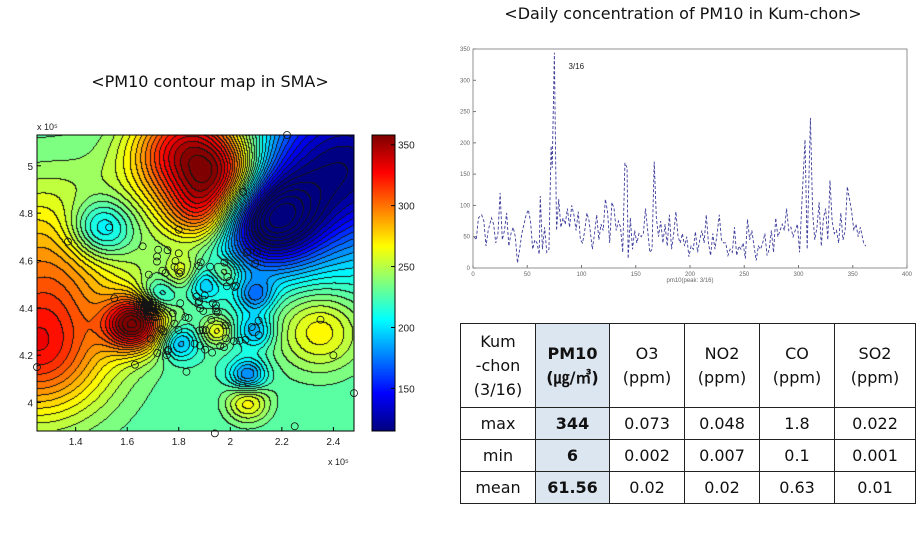 The image size is (921, 535). I want to click on header-cell-pm10: PM10 (㎍/㎥), so click(572, 365).